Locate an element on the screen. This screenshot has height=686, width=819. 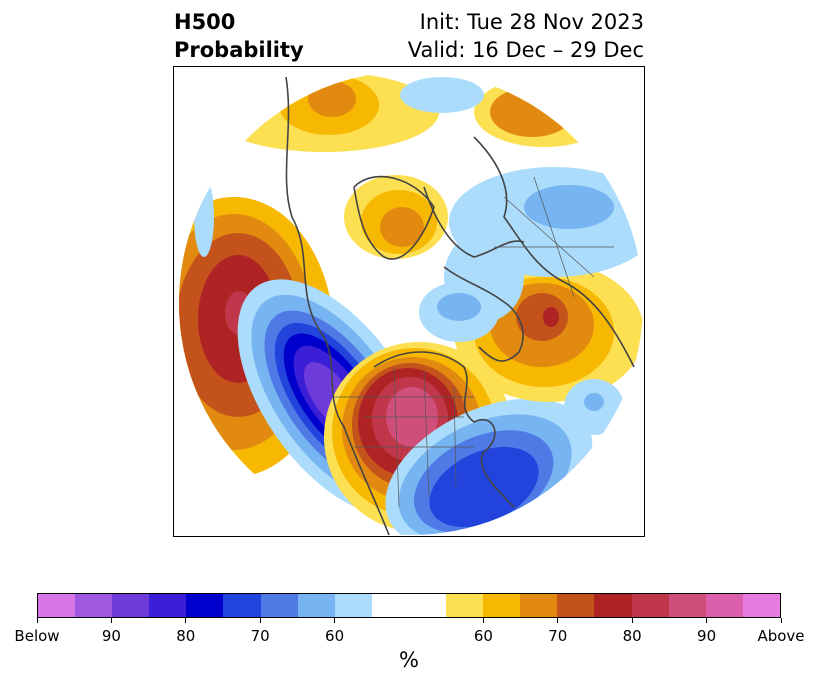
valid-range: Valid: 16 Dec – 29 Dec is located at coordinates (525, 50).